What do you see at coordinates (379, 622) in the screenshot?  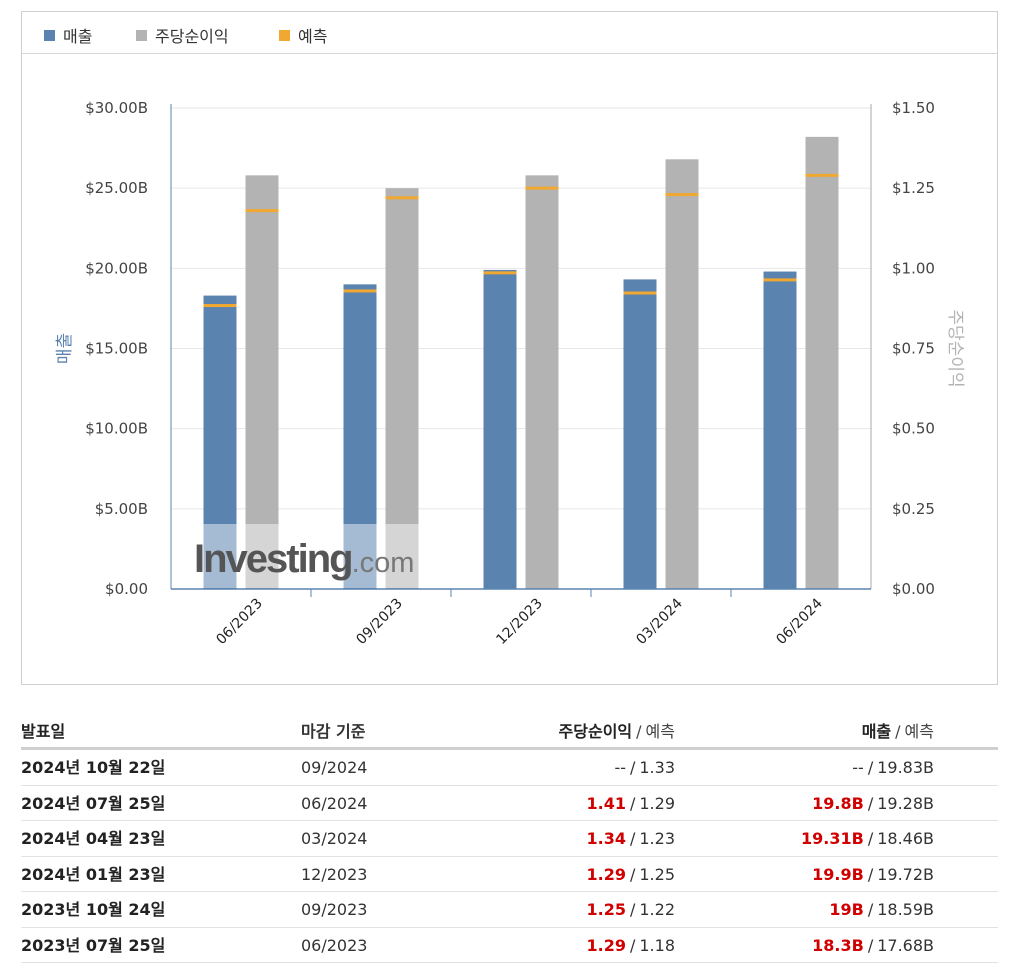 I see `x-tick-label: 09/2023` at bounding box center [379, 622].